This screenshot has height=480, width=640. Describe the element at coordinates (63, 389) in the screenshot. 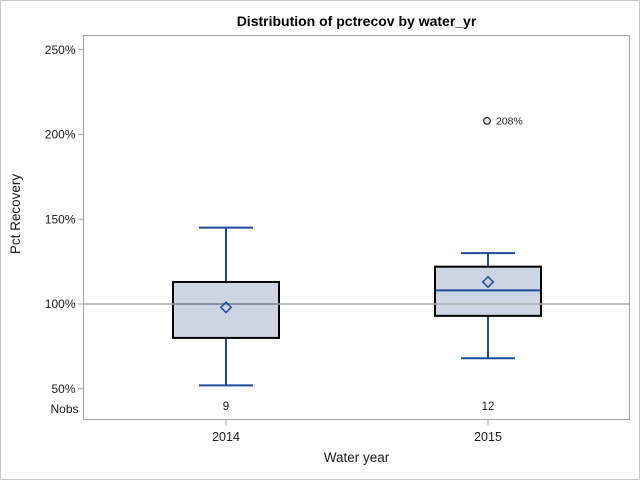

I see `y-axis-tick-label: 50%` at that location.